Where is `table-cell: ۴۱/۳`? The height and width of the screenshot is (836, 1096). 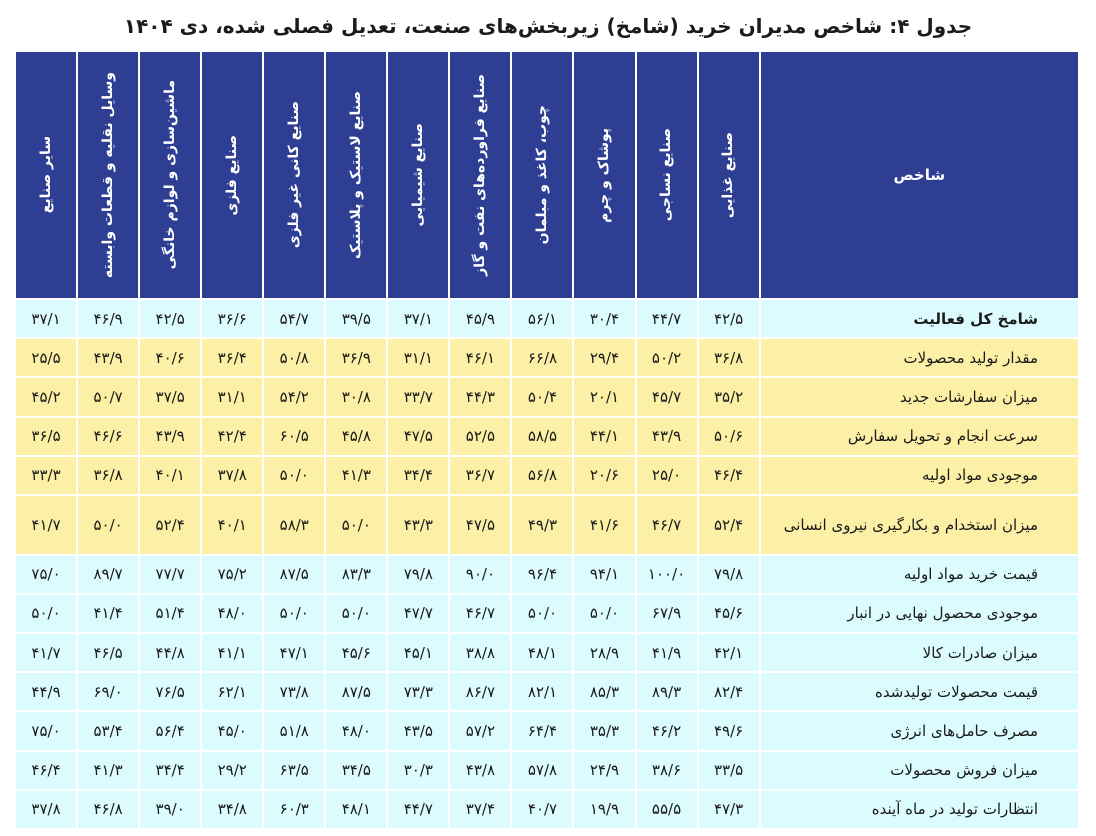
table-cell: ۴۱/۳ is located at coordinates (356, 475).